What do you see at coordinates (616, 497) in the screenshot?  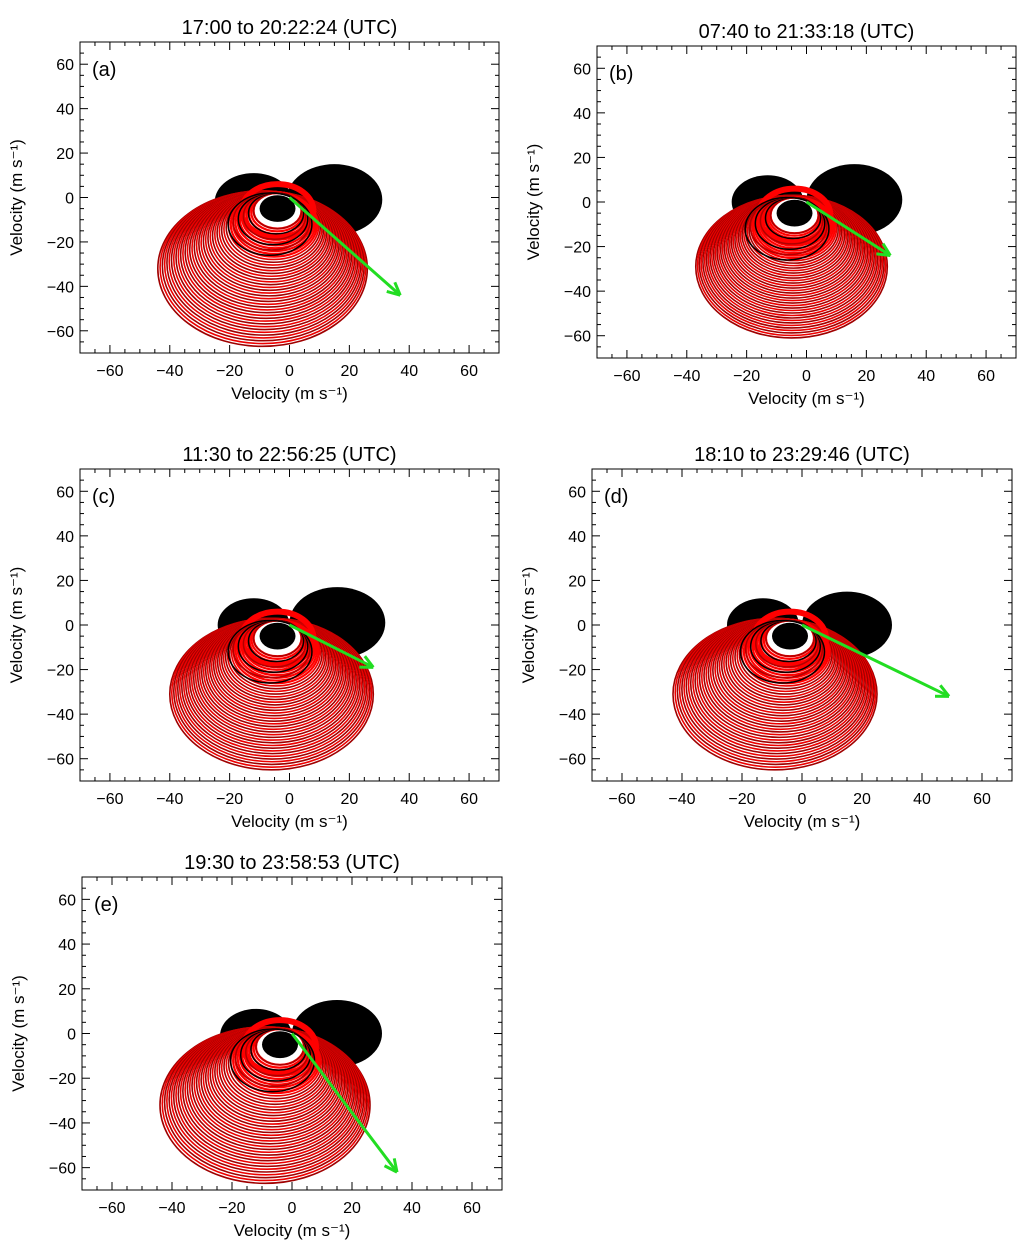 I see `panel-label: (d)` at bounding box center [616, 497].